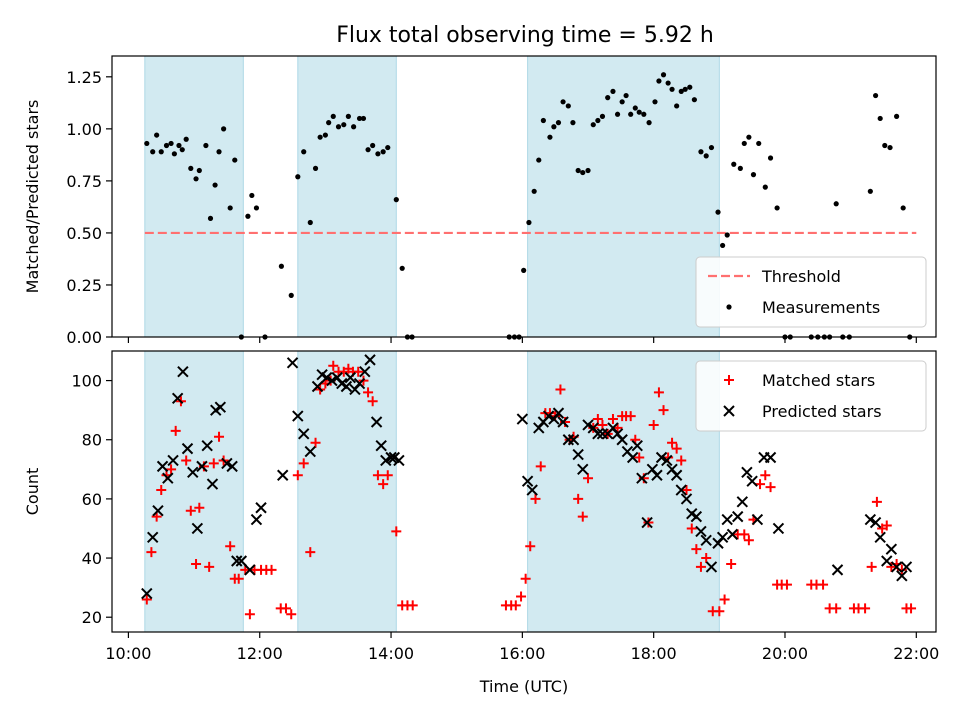  Describe the element at coordinates (822, 411) in the screenshot. I see `legend-label: Predicted stars` at that location.